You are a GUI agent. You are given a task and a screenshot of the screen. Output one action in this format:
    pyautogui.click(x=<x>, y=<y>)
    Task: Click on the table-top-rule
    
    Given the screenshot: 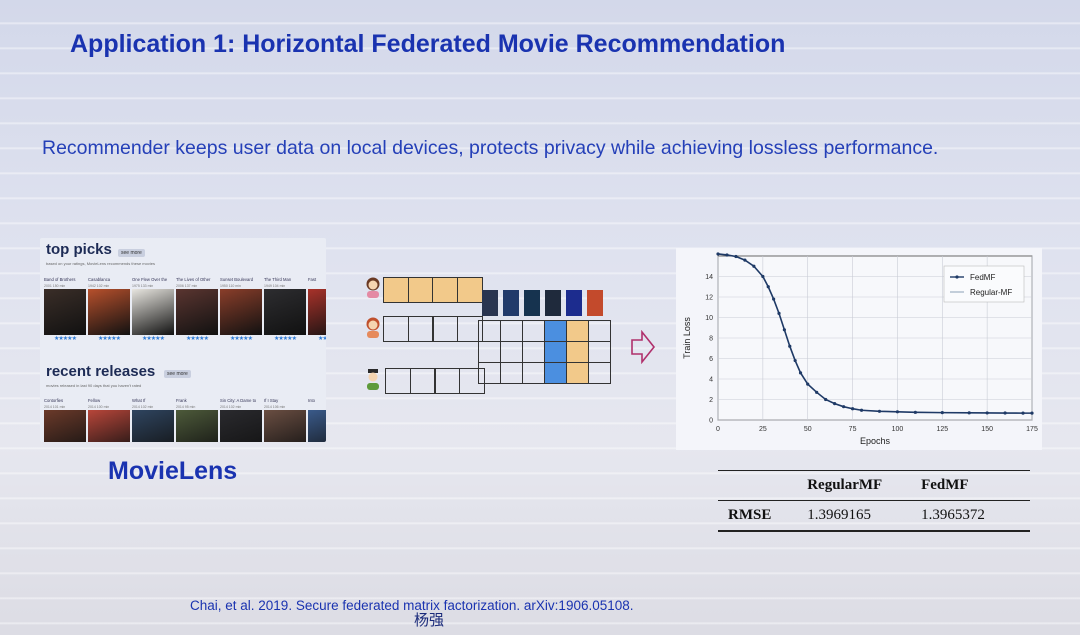 What is the action you would take?
    pyautogui.click(x=874, y=471)
    